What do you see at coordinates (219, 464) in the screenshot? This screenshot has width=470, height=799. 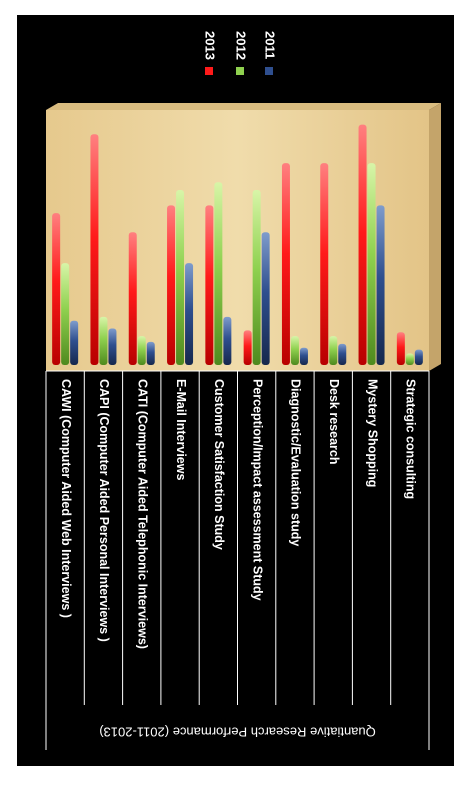 I see `category-label-5: Customer Satisfaction Study` at bounding box center [219, 464].